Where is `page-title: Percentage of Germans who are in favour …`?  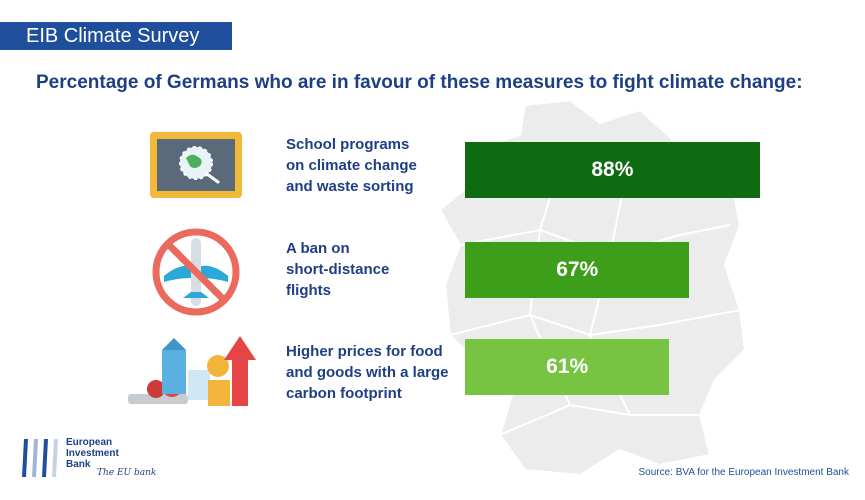 page-title: Percentage of Germans who are in favour … is located at coordinates (419, 82).